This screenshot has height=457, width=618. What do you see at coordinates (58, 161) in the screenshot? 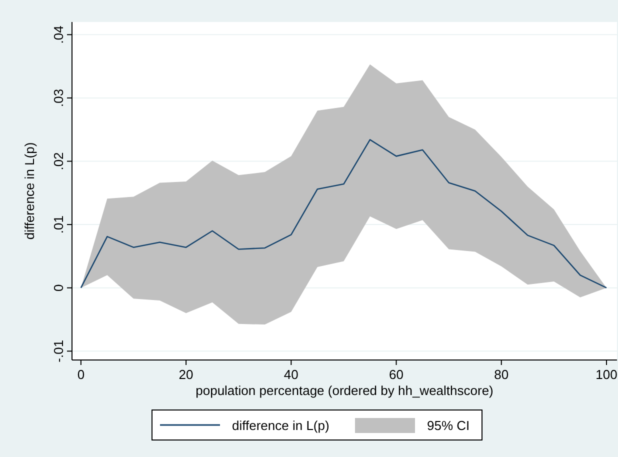
I see `y-tick-label: .02` at bounding box center [58, 161].